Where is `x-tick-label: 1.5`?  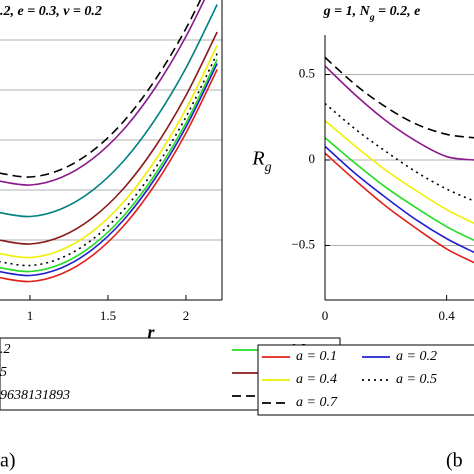
x-tick-label: 1.5 is located at coordinates (108, 315).